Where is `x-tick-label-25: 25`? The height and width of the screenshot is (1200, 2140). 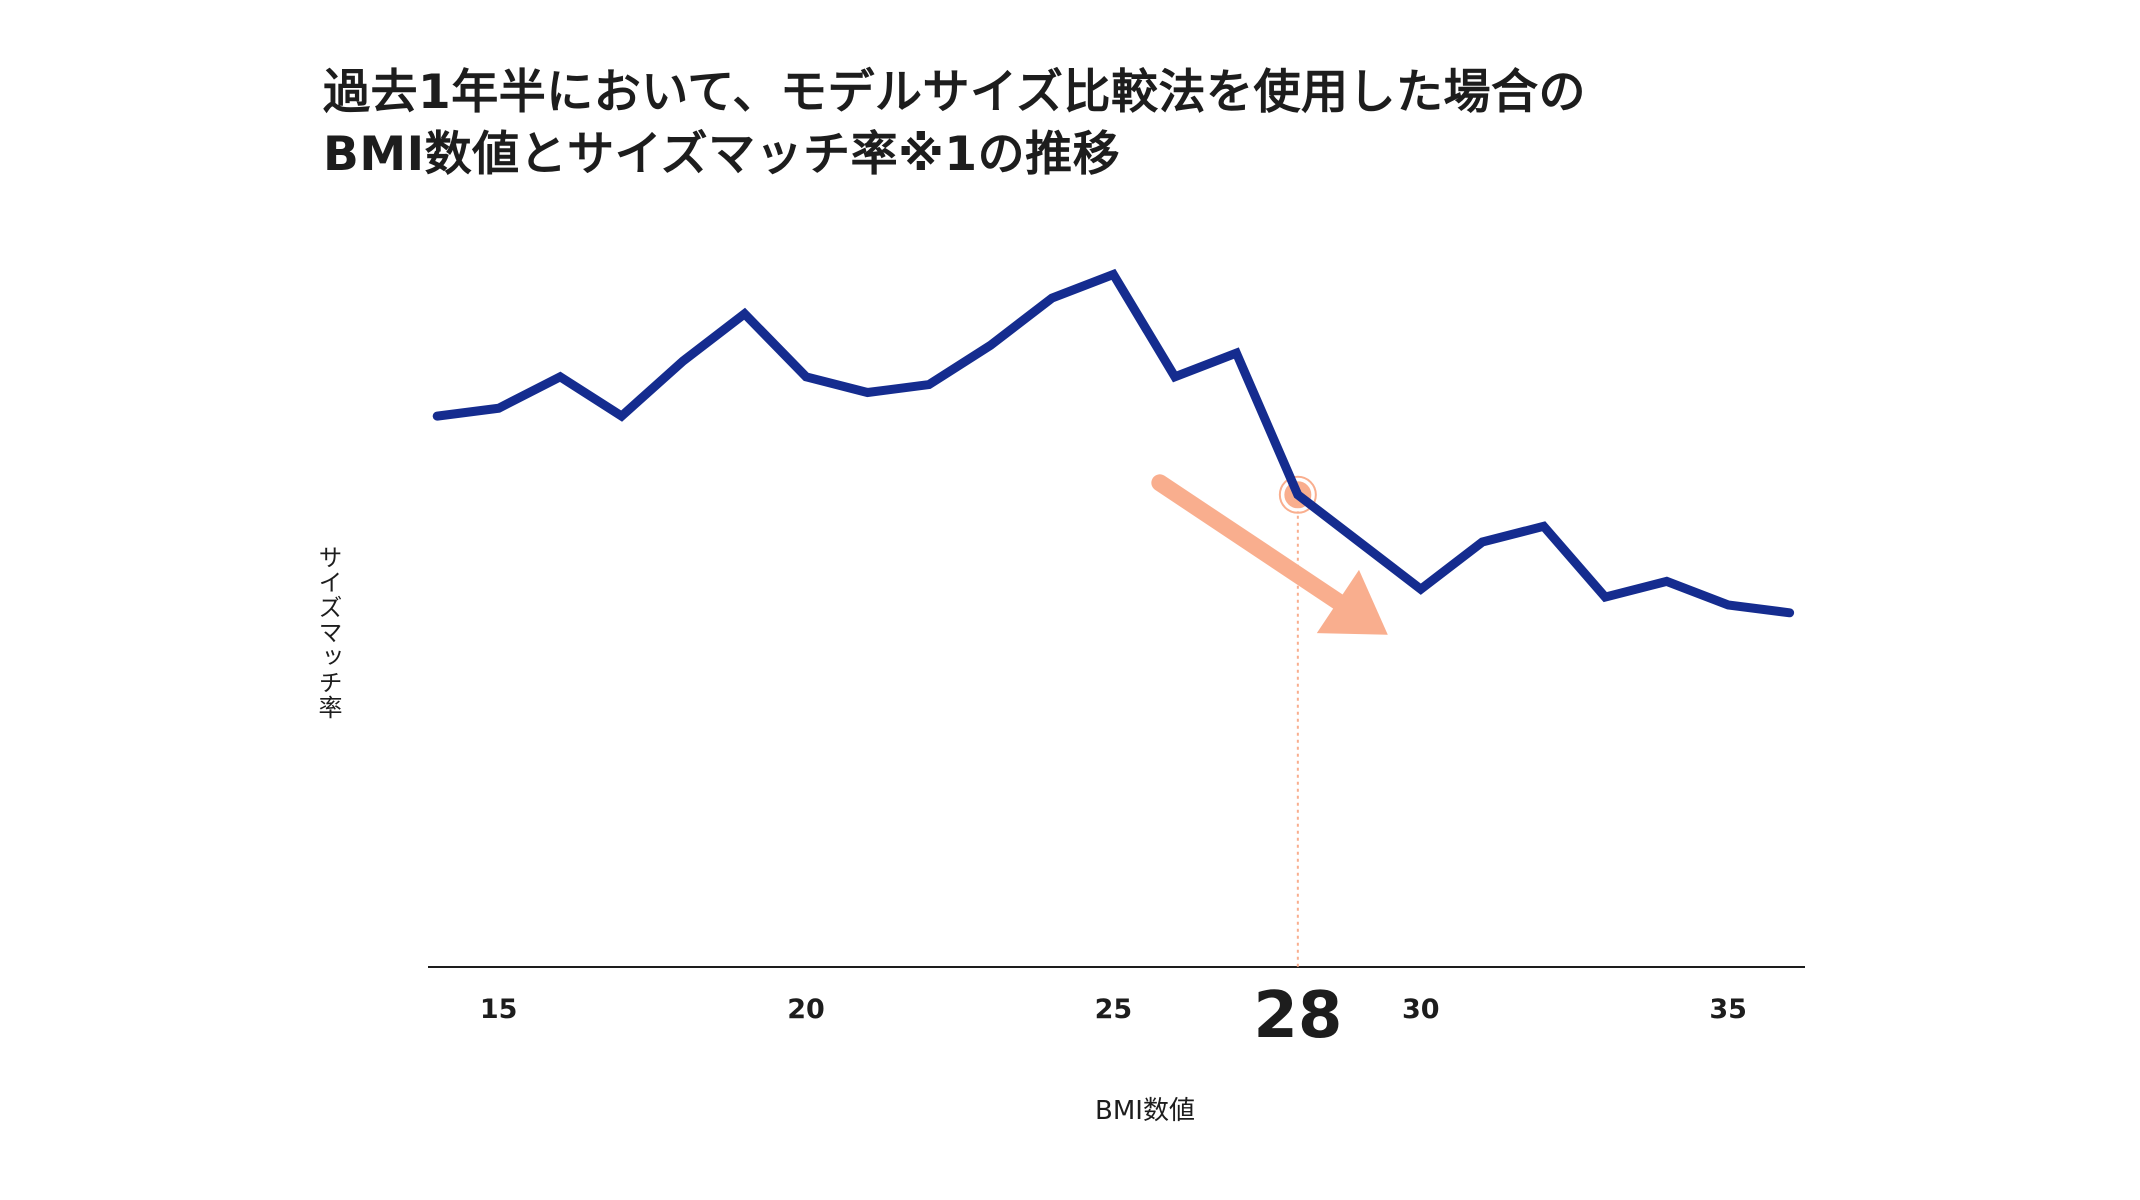
x-tick-label-25: 25 is located at coordinates (1114, 1009).